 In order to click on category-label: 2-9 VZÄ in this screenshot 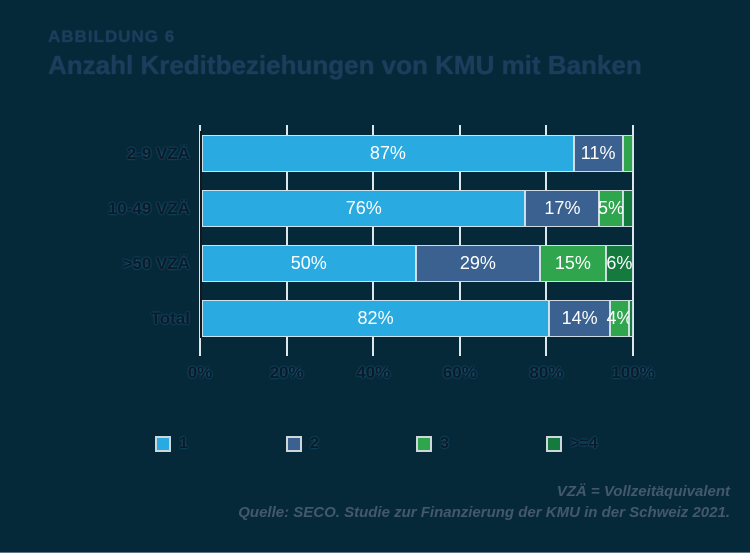, I will do `click(158, 153)`.